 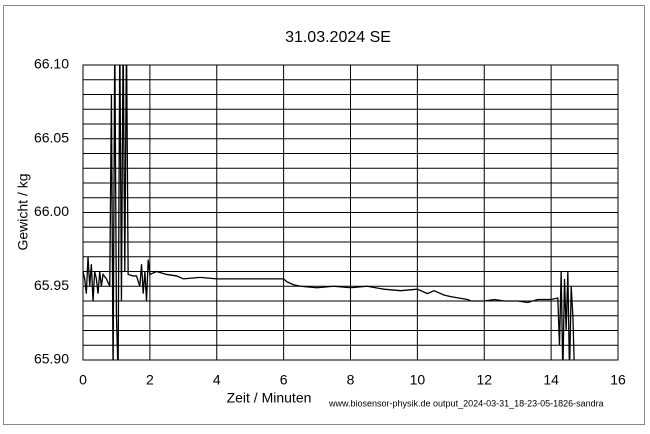 I want to click on y-tick-label: 66.05, so click(x=51, y=137).